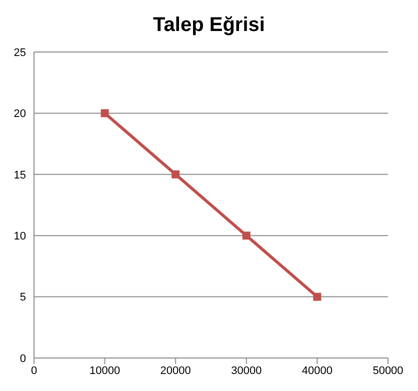 The image size is (418, 391). What do you see at coordinates (175, 370) in the screenshot?
I see `x-tick-label: 20000` at bounding box center [175, 370].